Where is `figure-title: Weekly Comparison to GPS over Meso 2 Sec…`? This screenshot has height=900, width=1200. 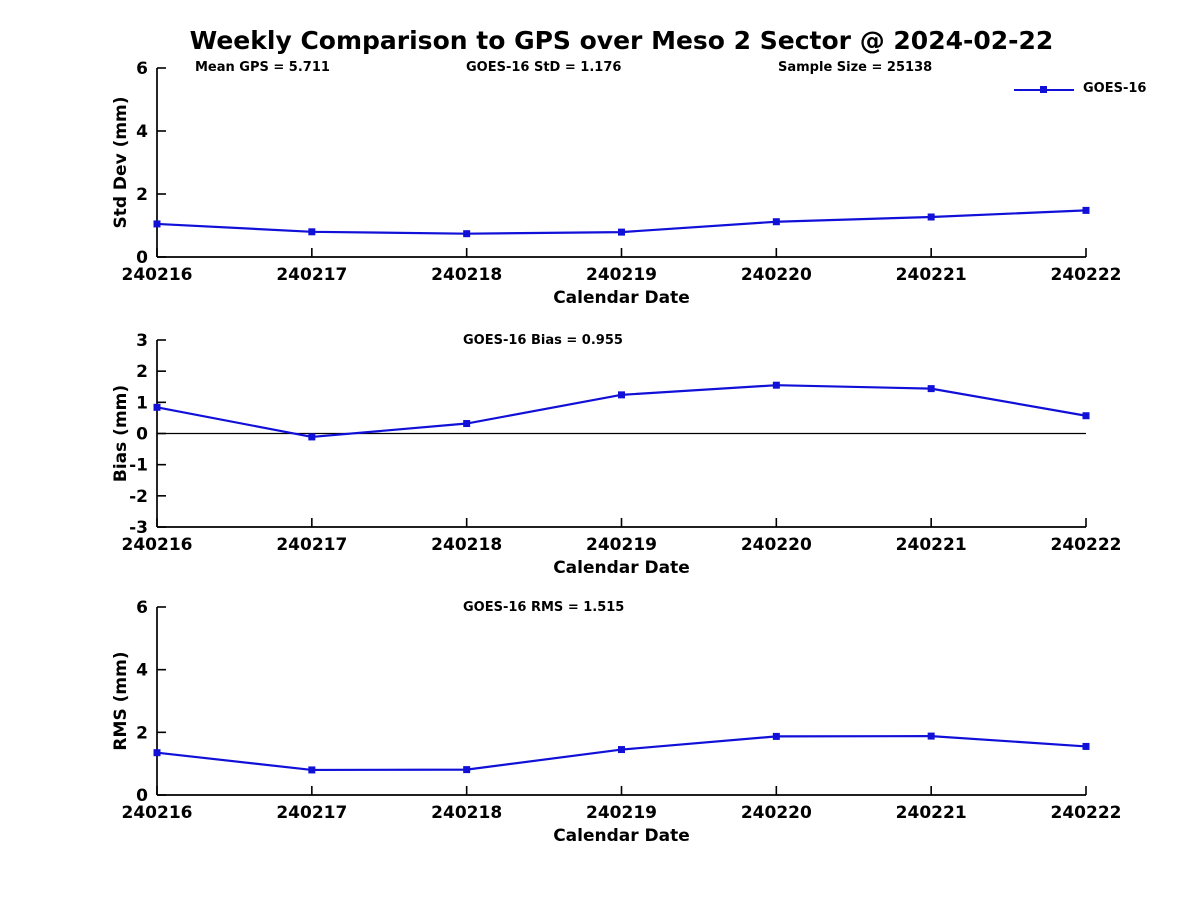 figure-title: Weekly Comparison to GPS over Meso 2 Sec… is located at coordinates (621, 40).